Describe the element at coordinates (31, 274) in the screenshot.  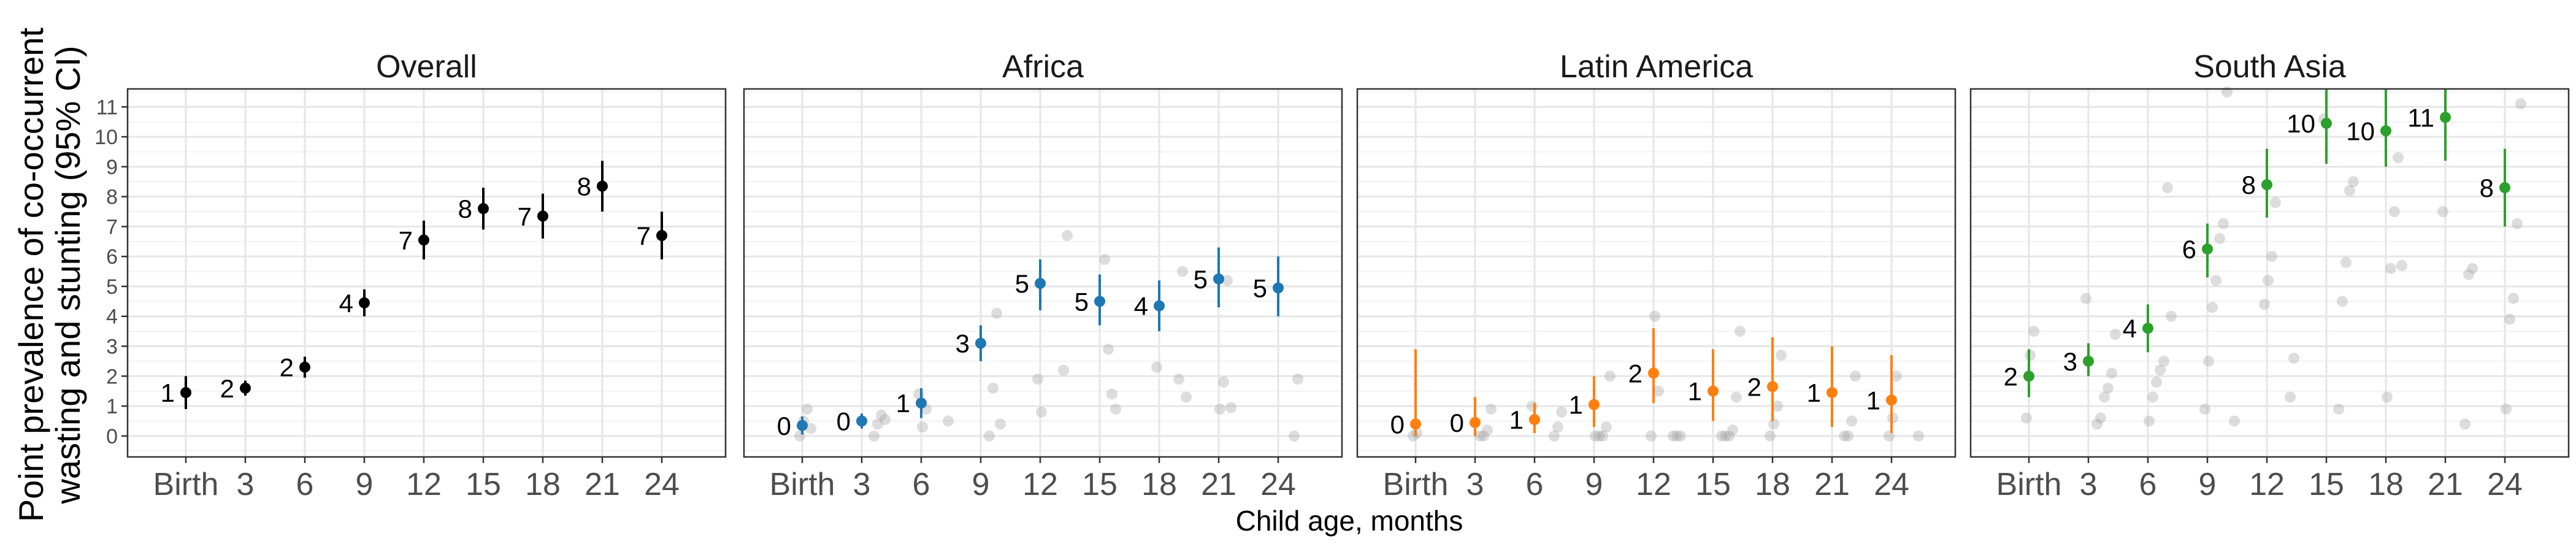
I see `y-axis-title-line-1: Point prevalence of co-occurrent` at that location.